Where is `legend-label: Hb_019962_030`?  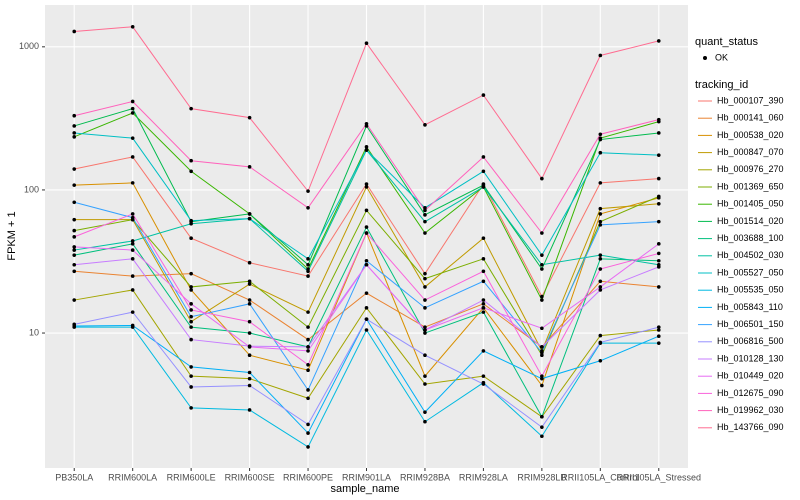
legend-label: Hb_019962_030 is located at coordinates (750, 410).